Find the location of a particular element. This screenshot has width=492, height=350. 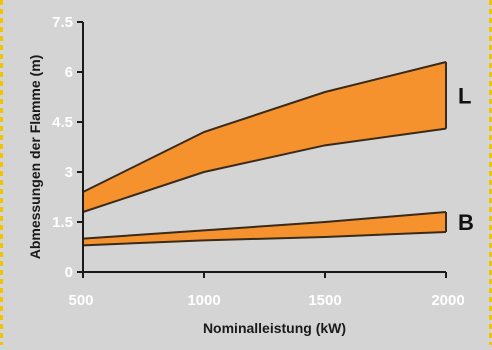

x-tick-label: 500 is located at coordinates (80, 300).